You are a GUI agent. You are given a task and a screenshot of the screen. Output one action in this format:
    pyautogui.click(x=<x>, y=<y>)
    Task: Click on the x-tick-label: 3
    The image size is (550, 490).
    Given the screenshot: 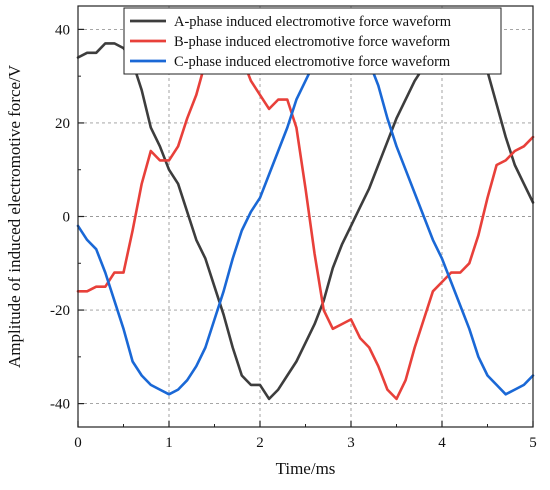 What is the action you would take?
    pyautogui.click(x=351, y=443)
    